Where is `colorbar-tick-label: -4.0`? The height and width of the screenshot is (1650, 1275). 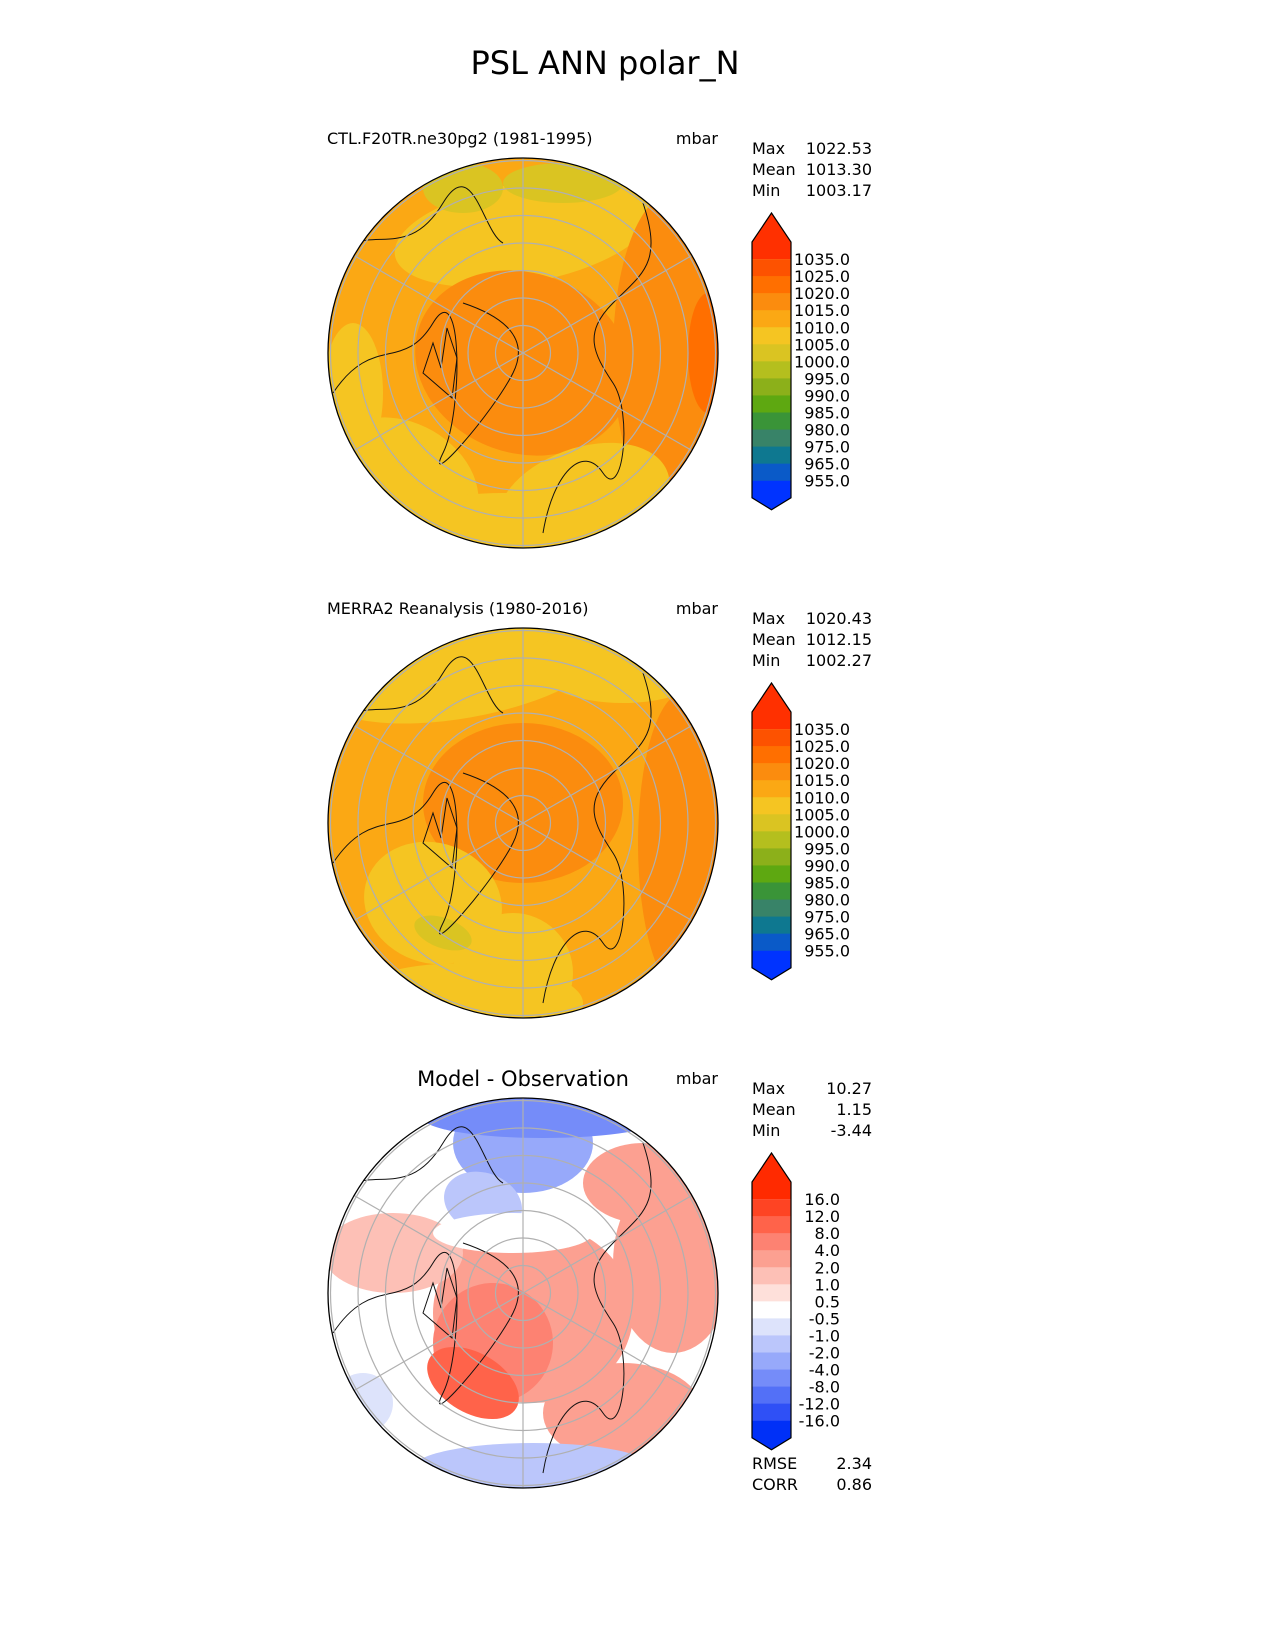
colorbar-tick-label: -4.0 is located at coordinates (824, 1370).